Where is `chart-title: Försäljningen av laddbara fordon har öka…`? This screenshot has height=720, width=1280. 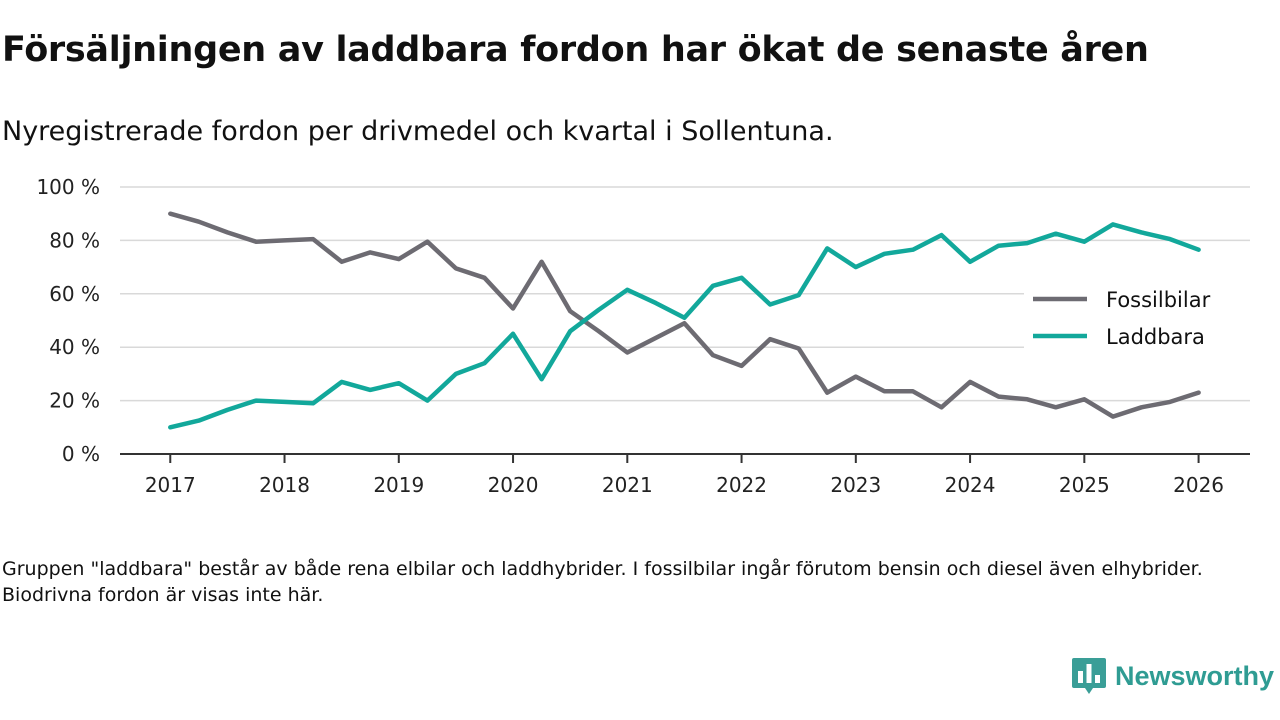 chart-title: Försäljningen av laddbara fordon har öka… is located at coordinates (575, 50).